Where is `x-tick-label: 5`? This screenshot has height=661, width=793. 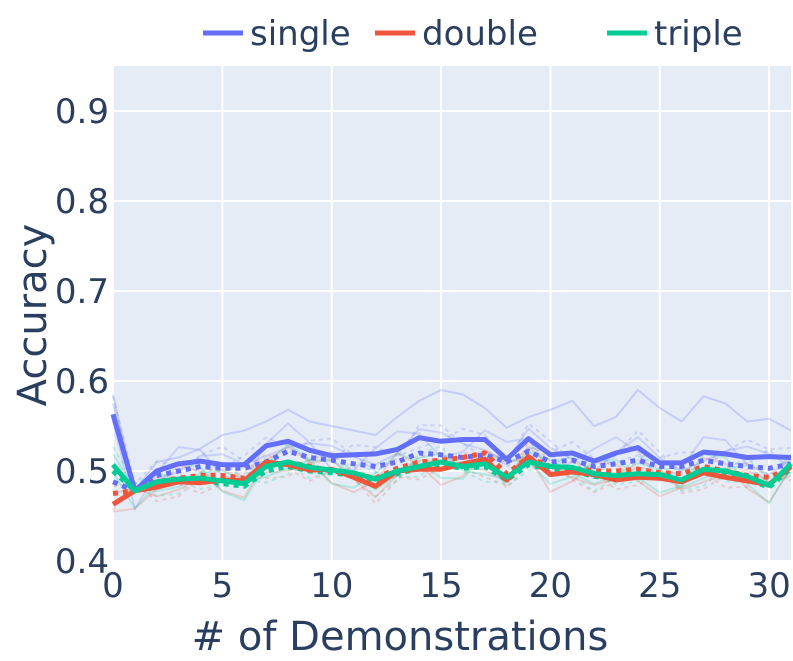 x-tick-label: 5 is located at coordinates (223, 586).